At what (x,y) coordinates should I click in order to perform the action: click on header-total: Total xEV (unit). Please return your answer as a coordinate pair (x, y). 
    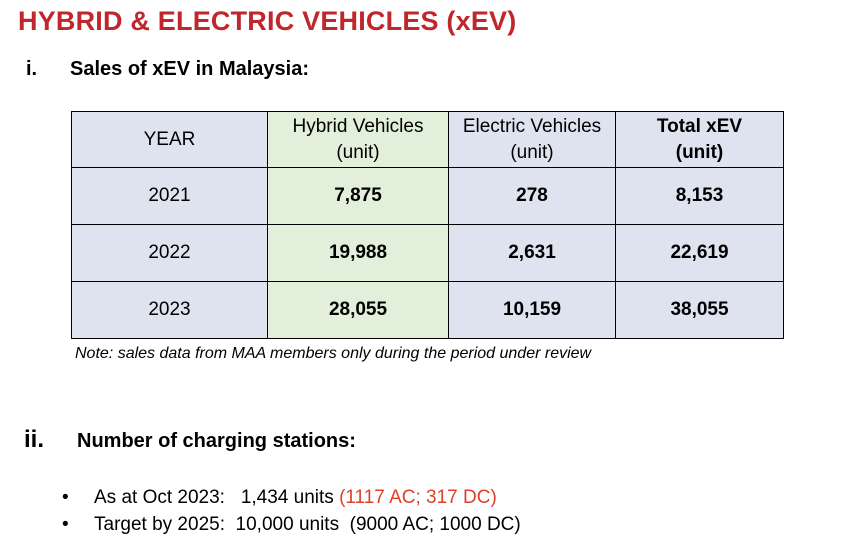
    Looking at the image, I should click on (699, 139).